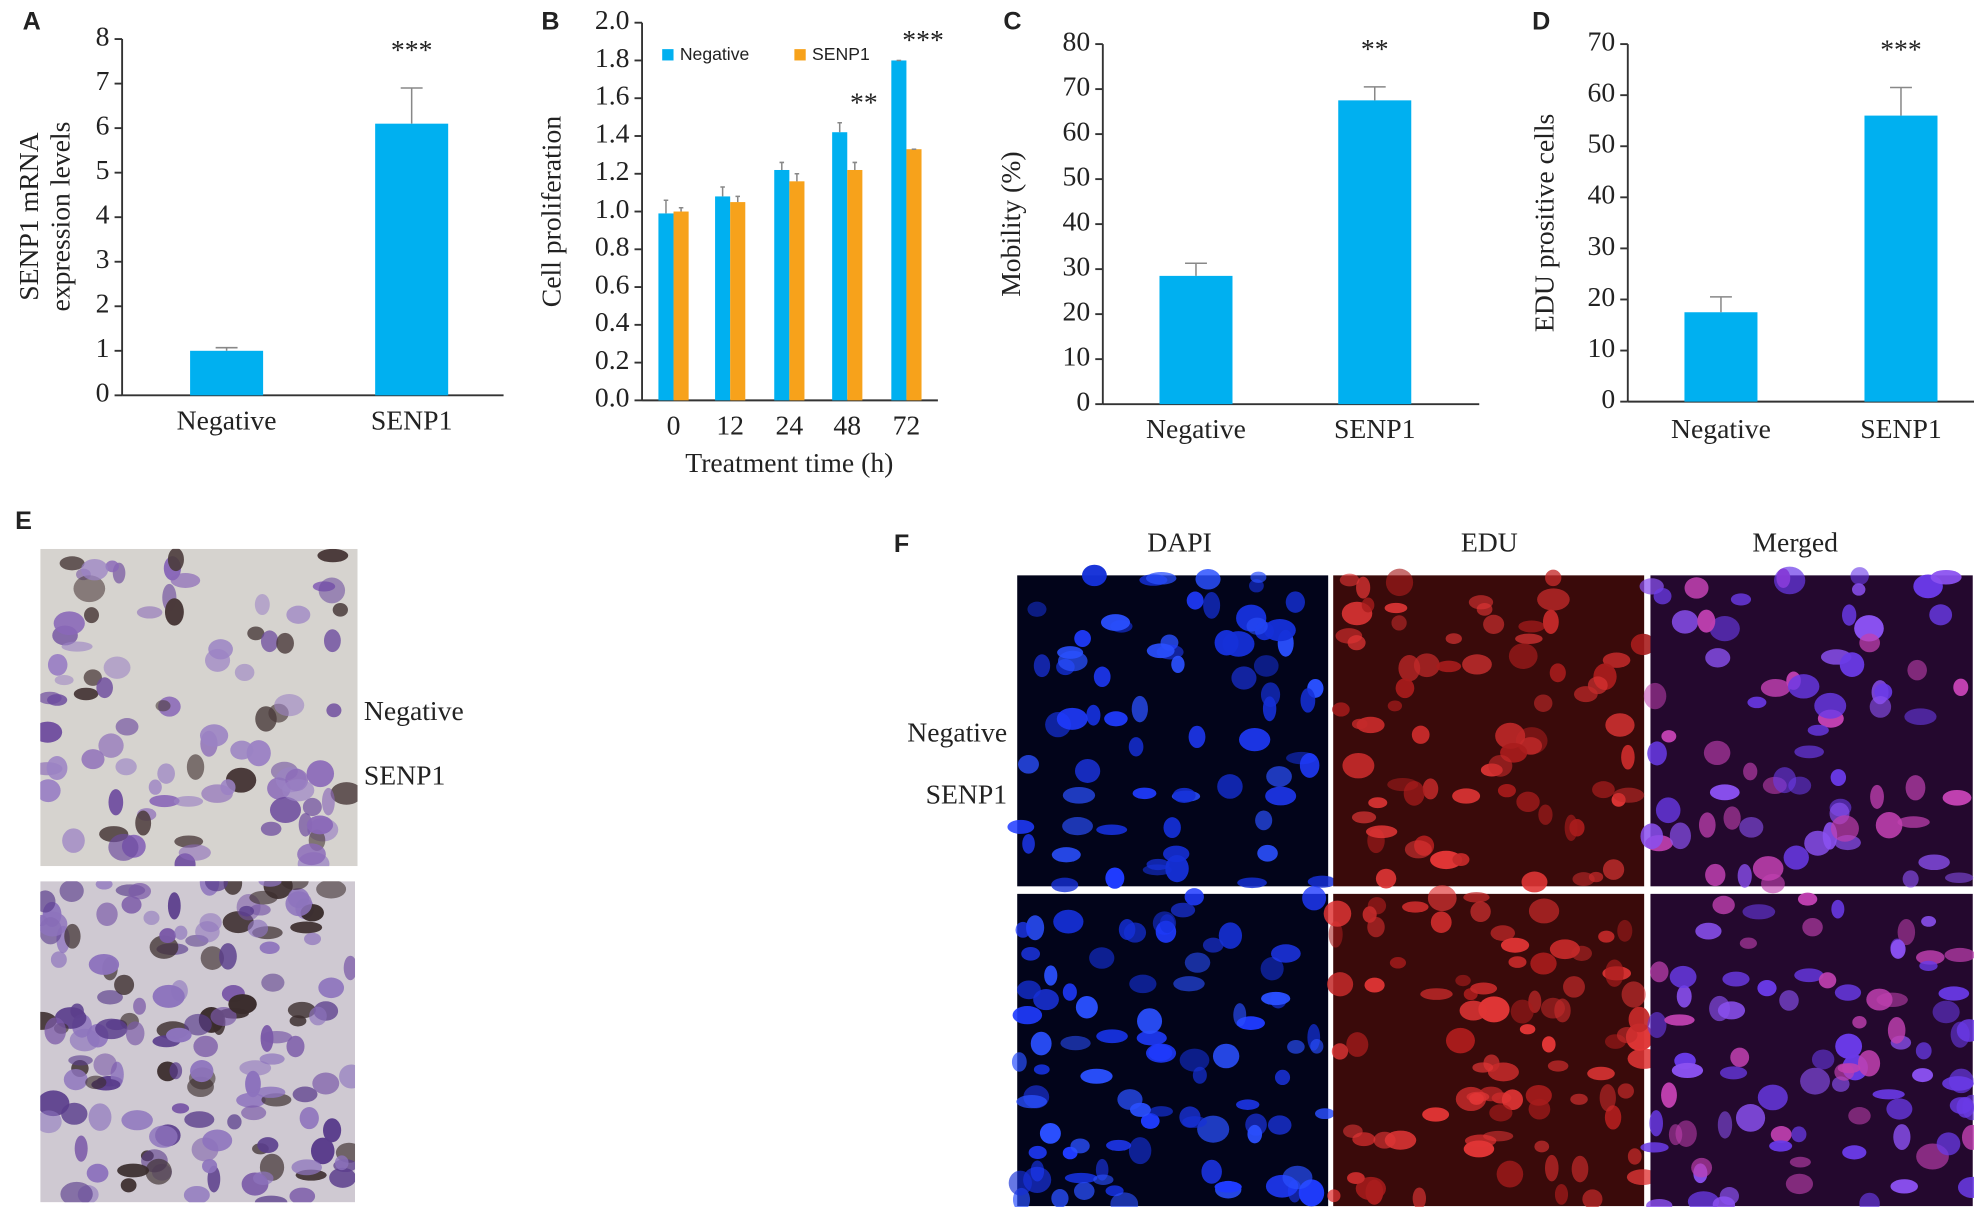 This screenshot has width=1974, height=1207. I want to click on y-tick-label: 7, so click(103, 80).